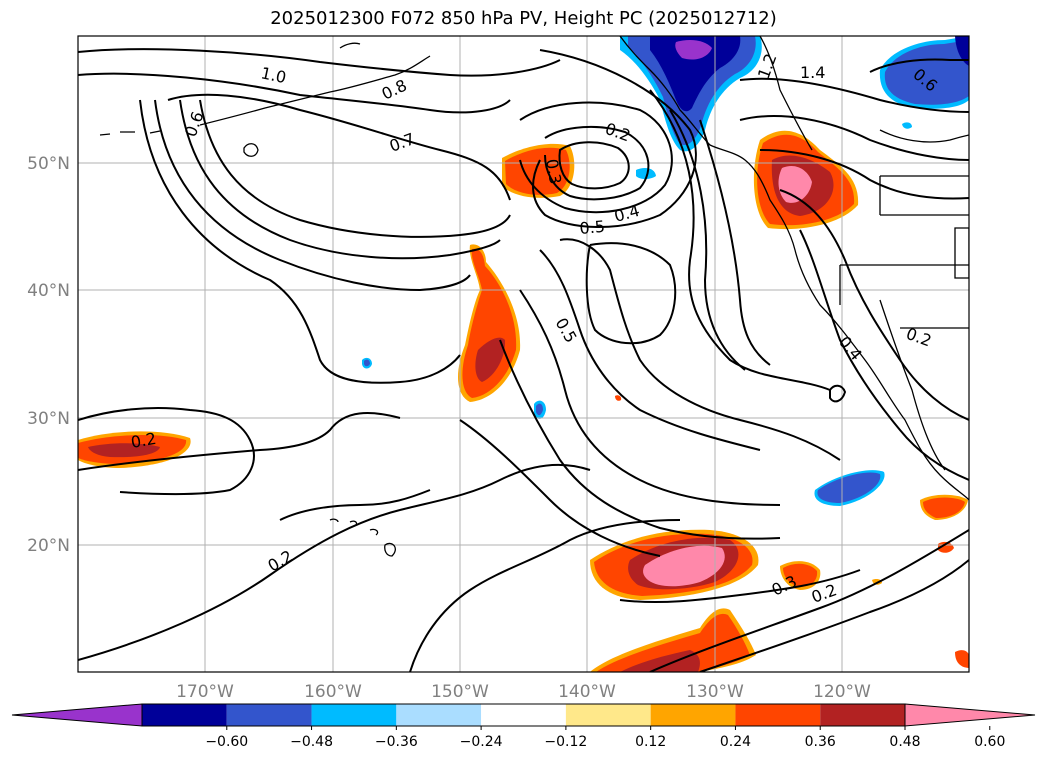  What do you see at coordinates (311, 742) in the screenshot?
I see `colorbar-tick-label: −0.48` at bounding box center [311, 742].